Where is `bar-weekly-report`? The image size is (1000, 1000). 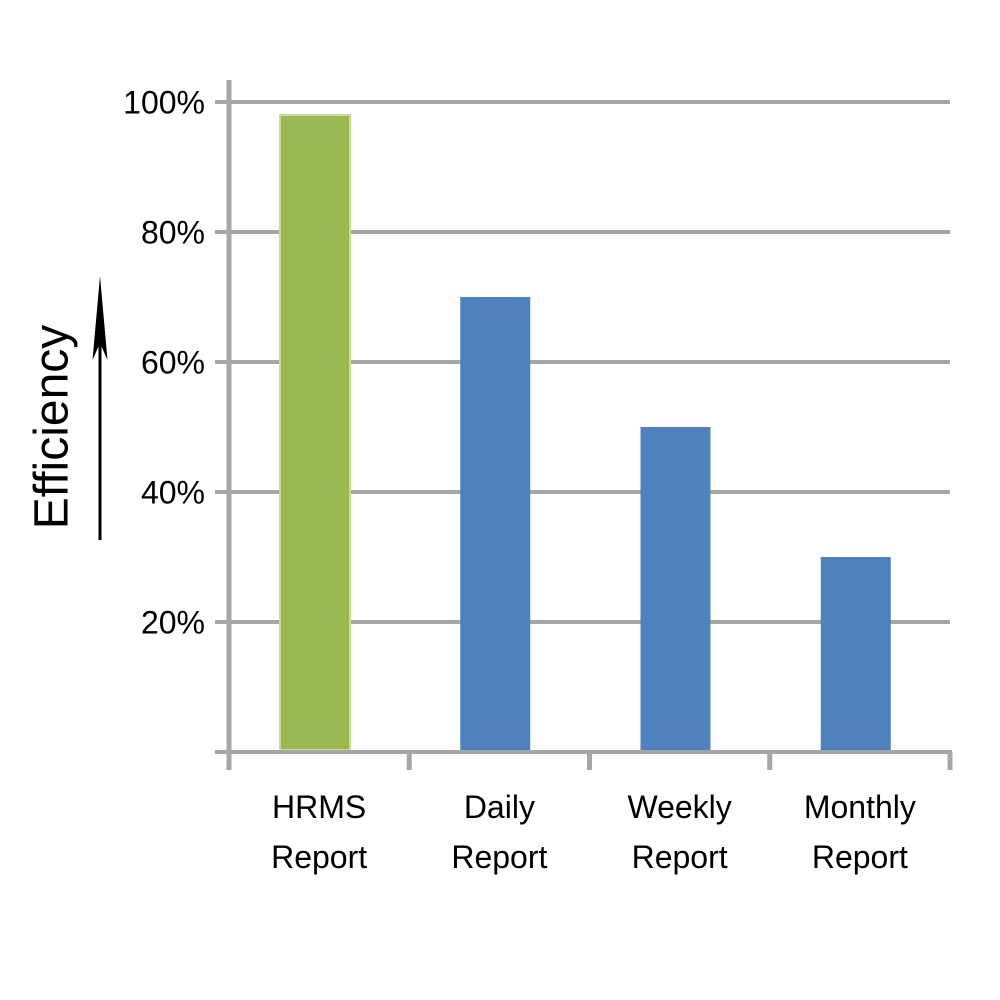
bar-weekly-report is located at coordinates (675, 588).